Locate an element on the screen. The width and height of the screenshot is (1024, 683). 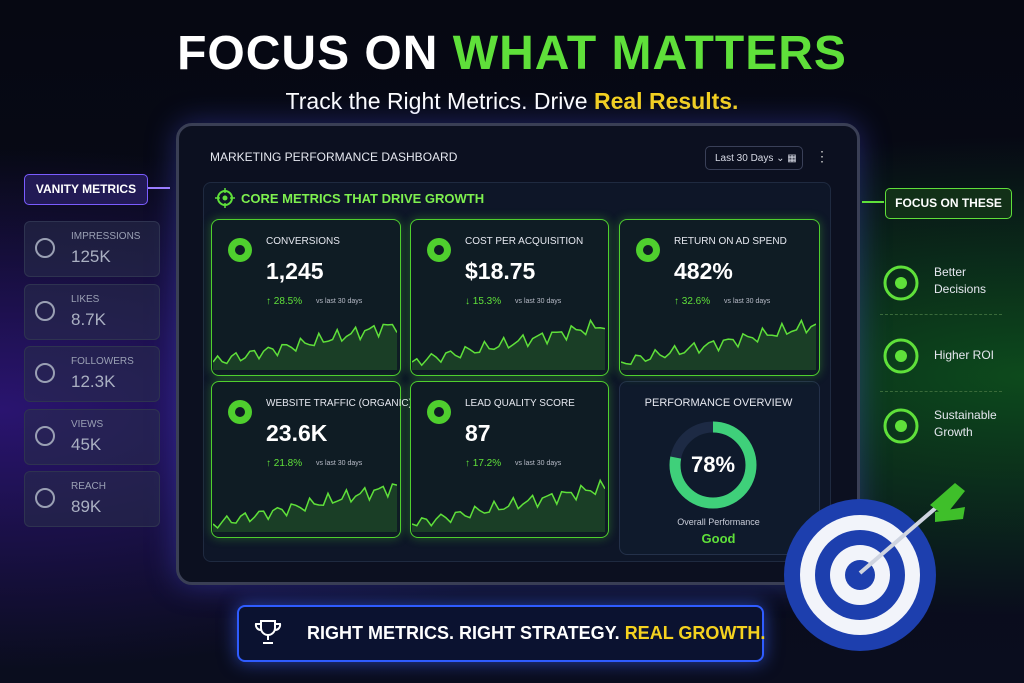
divider is located at coordinates (941, 314).